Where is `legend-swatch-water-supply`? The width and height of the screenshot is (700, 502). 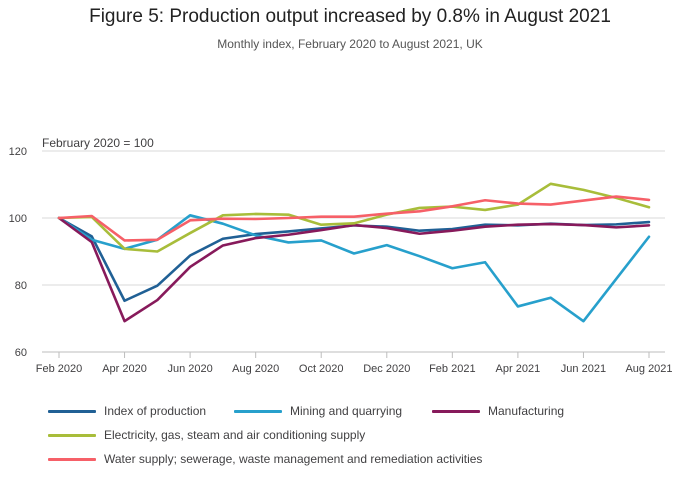
legend-swatch-water-supply is located at coordinates (72, 459).